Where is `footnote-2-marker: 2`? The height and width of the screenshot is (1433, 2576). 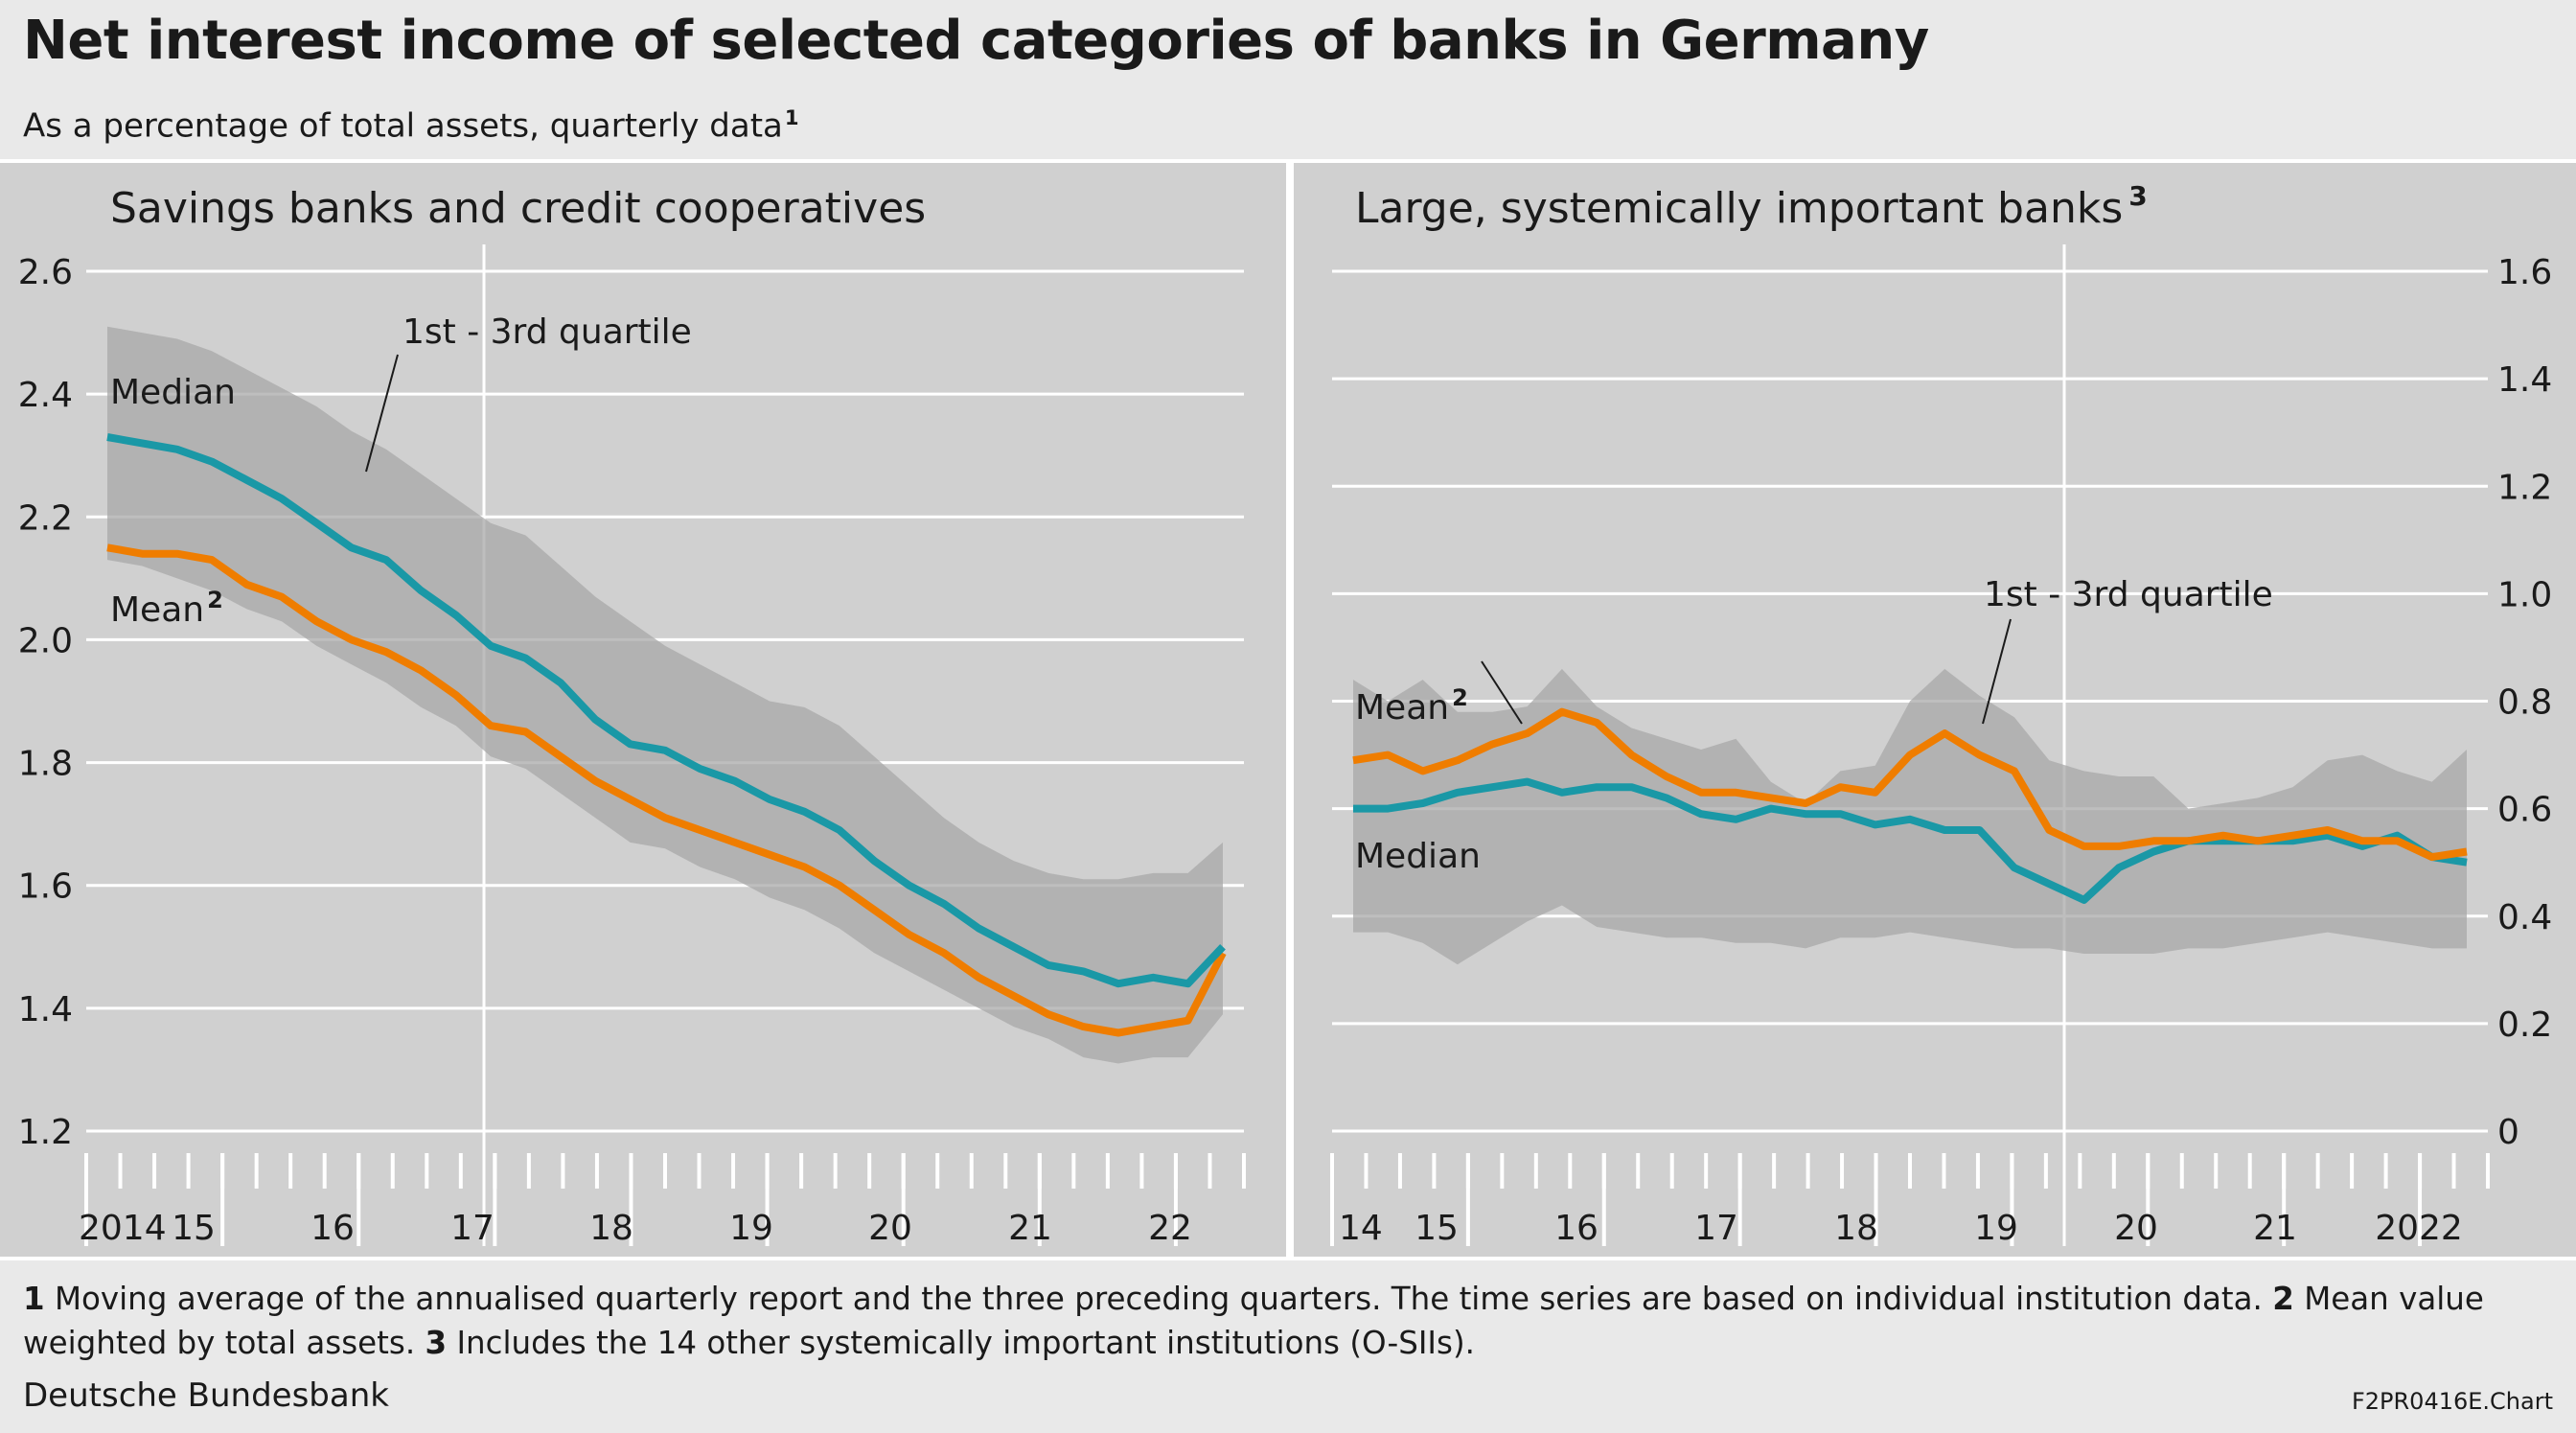 footnote-2-marker: 2 is located at coordinates (2283, 1299).